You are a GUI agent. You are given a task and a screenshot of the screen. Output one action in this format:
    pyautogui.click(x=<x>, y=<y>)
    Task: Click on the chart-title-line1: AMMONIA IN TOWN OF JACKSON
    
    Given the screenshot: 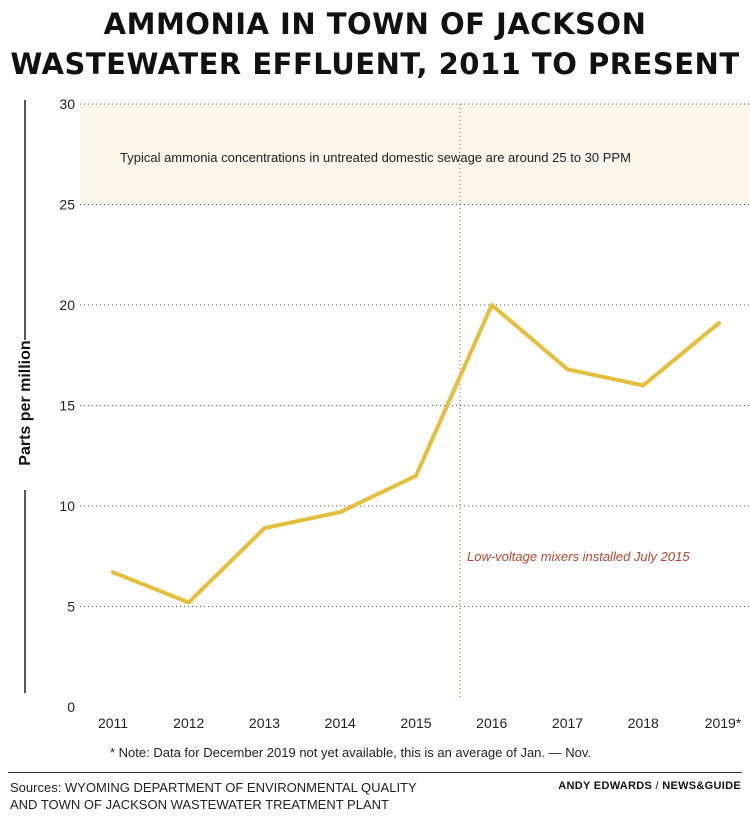 What is the action you would take?
    pyautogui.click(x=375, y=24)
    